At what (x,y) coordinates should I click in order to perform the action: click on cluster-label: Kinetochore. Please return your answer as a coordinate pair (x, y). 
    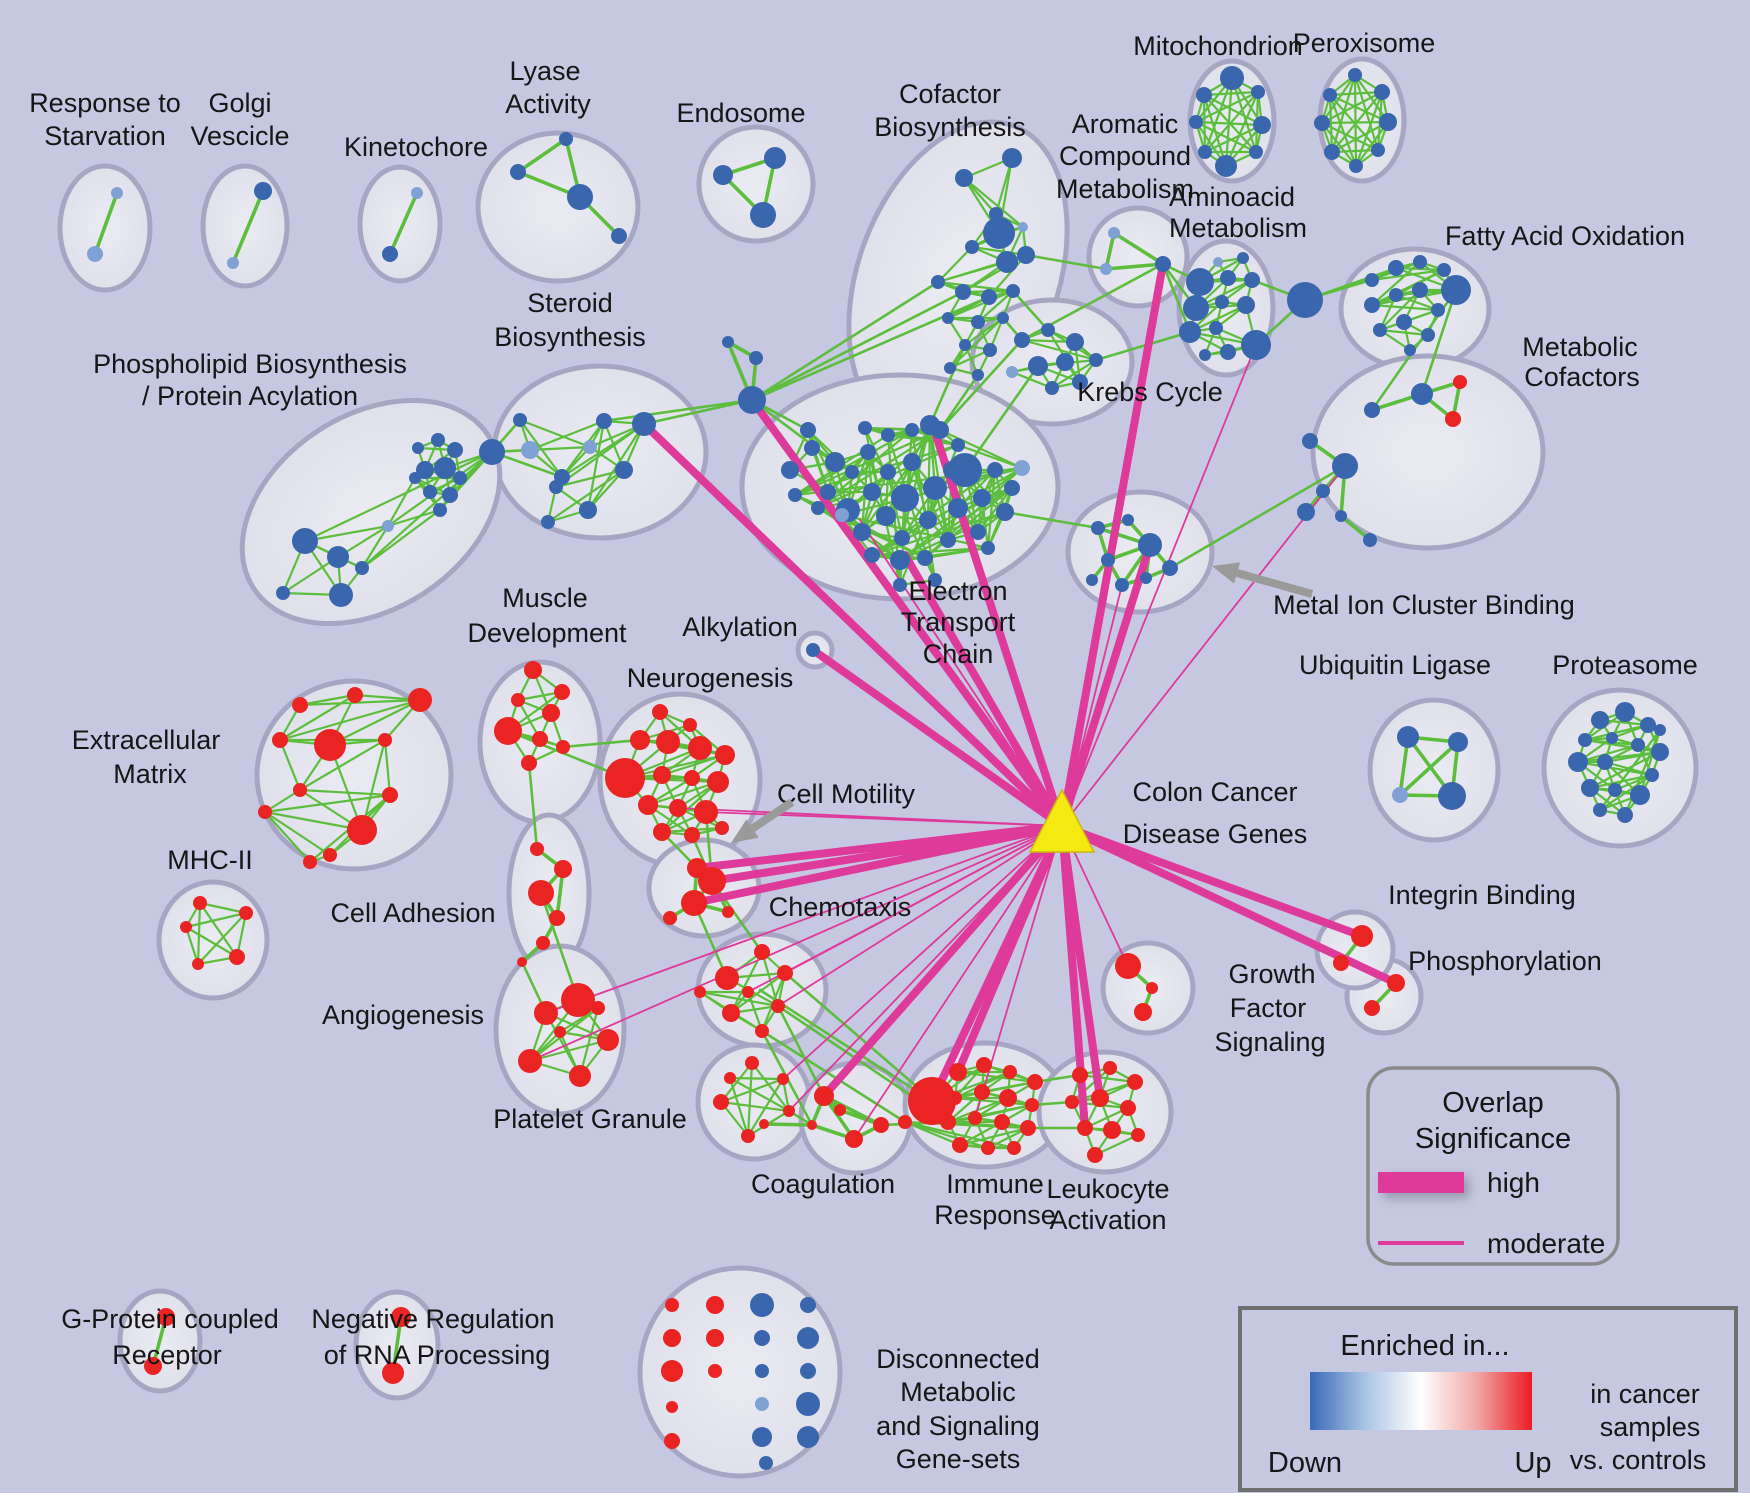
    Looking at the image, I should click on (416, 147).